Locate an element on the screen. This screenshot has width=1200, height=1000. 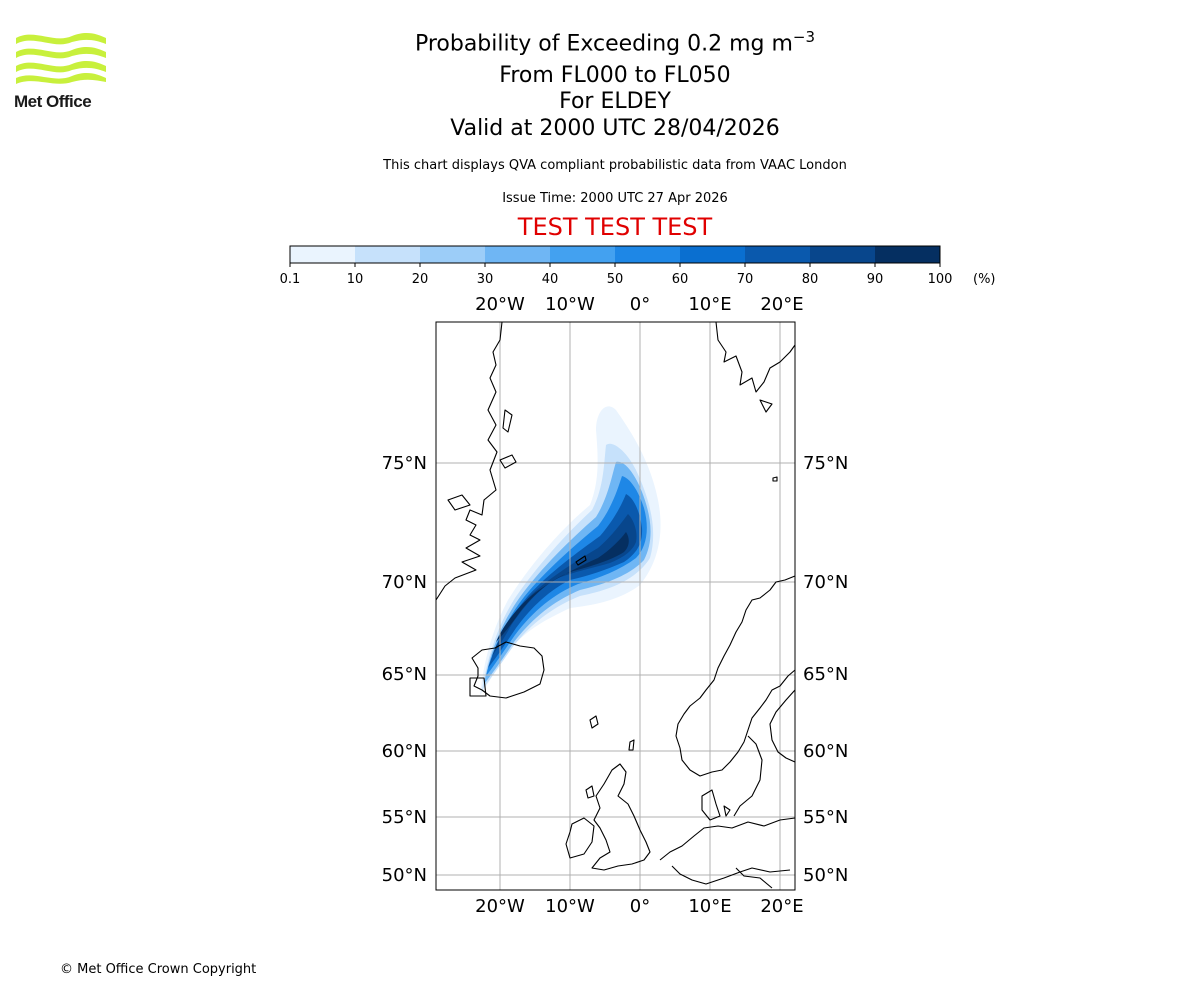
lat-labels-right: 75°N 70°N 65°N 60°N 55°N 50°N is located at coordinates (825, 669).